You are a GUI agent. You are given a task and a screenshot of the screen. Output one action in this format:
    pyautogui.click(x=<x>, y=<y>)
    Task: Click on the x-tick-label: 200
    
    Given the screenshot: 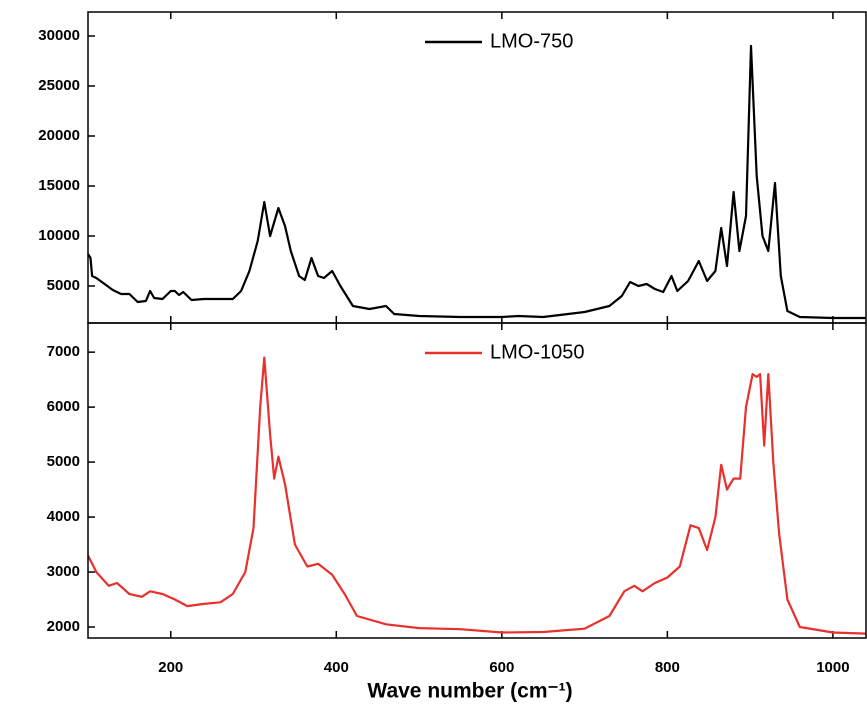 What is the action you would take?
    pyautogui.click(x=170, y=667)
    